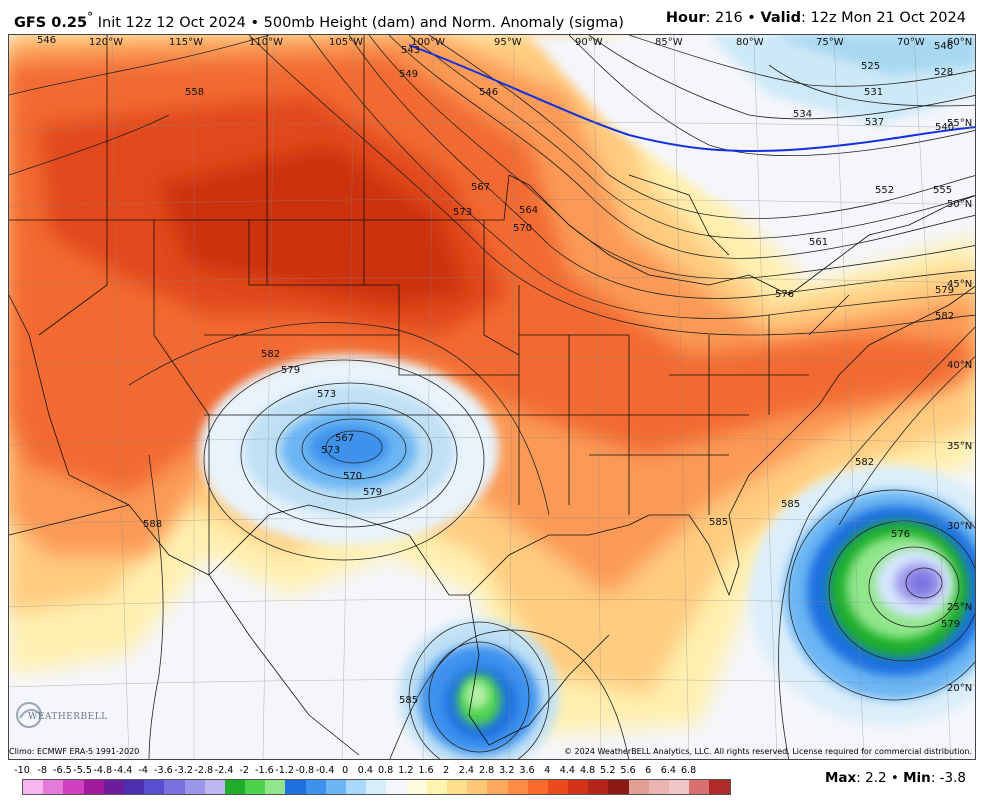 Image resolution: width=984 pixels, height=808 pixels. Describe the element at coordinates (959, 204) in the screenshot. I see `lat-label: 50°N` at that location.